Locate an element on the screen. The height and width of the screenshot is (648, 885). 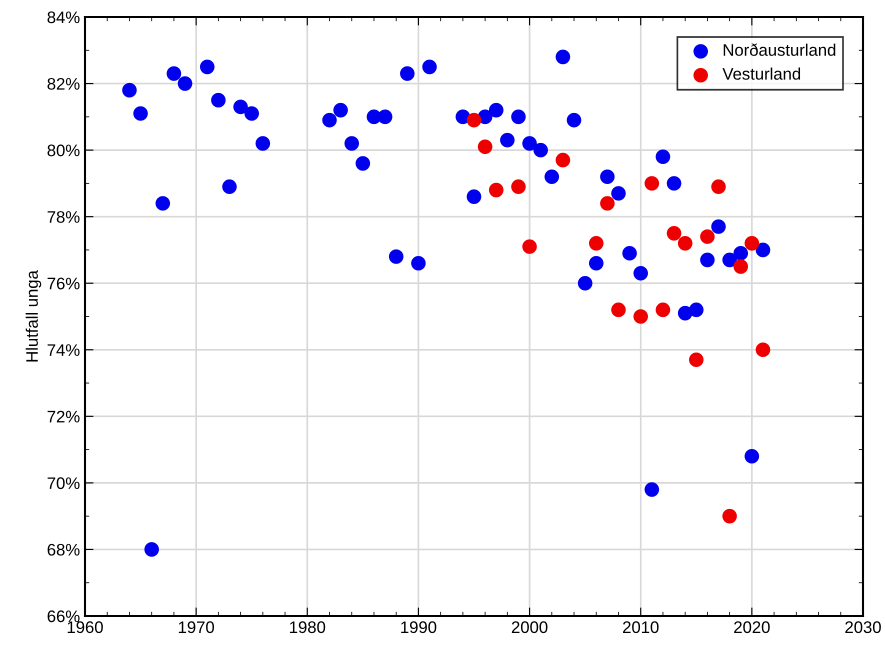
y-tick-label: 82% is located at coordinates (64, 84).